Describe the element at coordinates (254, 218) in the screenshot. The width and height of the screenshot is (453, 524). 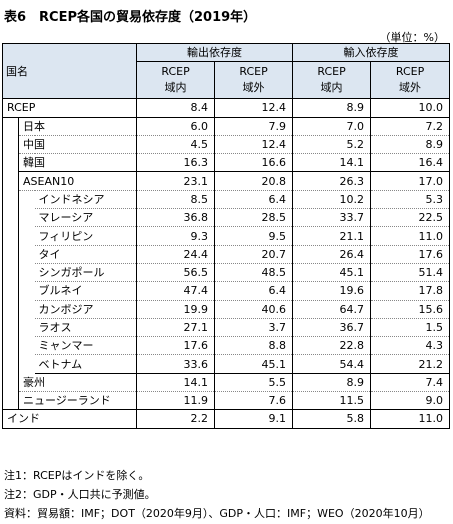
I see `row-value: 28.5` at that location.